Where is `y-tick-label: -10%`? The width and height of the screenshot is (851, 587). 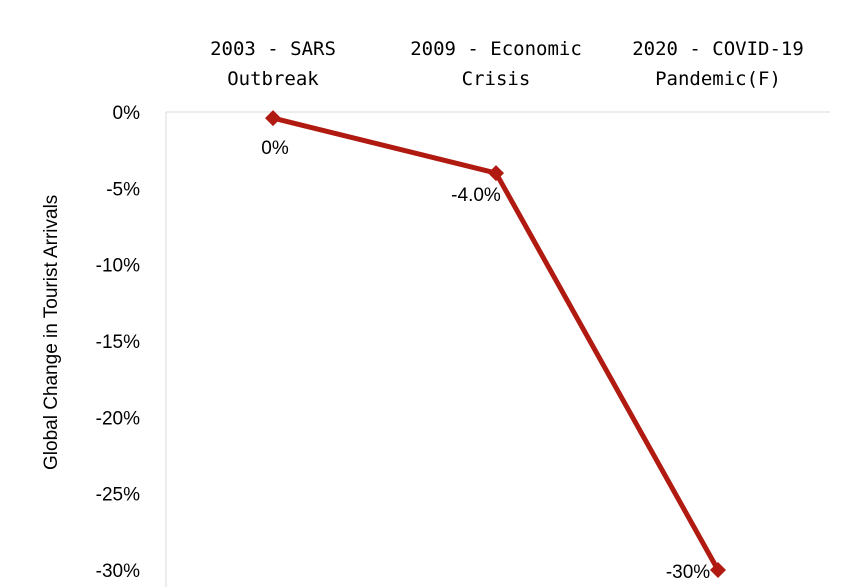 y-tick-label: -10% is located at coordinates (118, 266).